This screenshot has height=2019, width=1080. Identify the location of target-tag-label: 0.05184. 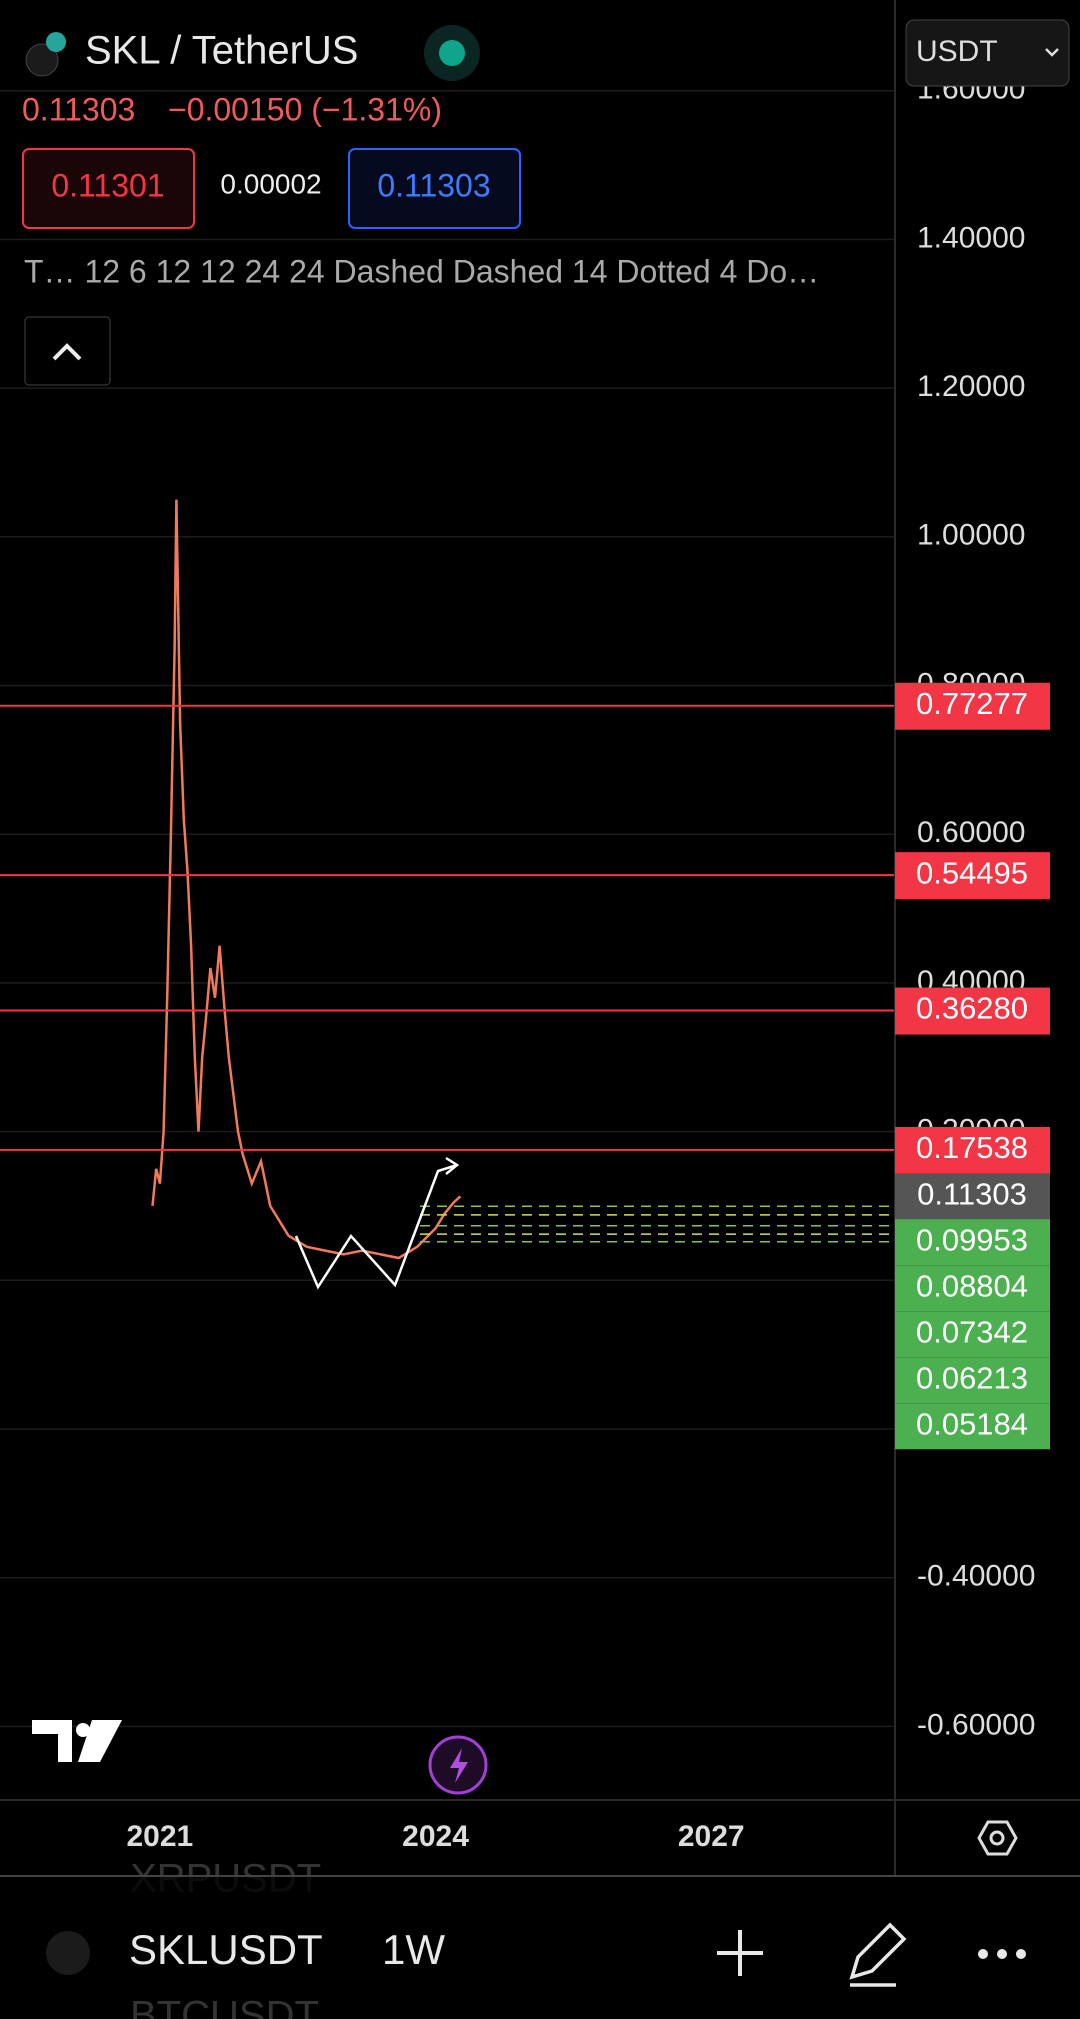
(972, 1423).